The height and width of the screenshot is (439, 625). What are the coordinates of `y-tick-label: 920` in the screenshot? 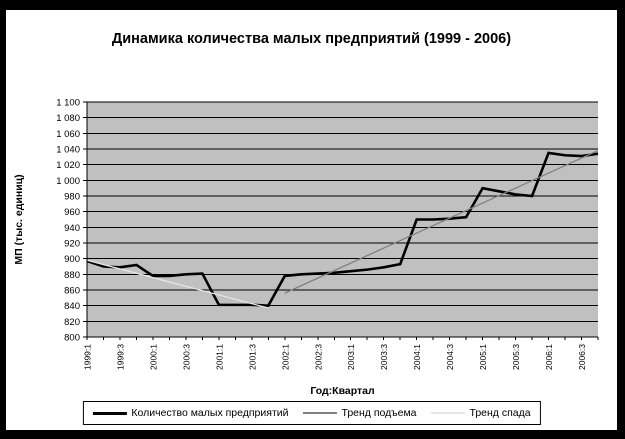 It's located at (72, 244).